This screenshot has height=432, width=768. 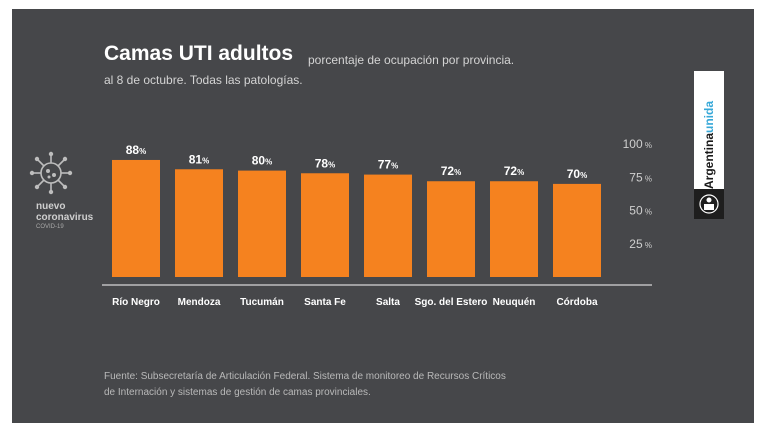 I want to click on category-label: Salta, so click(x=388, y=302).